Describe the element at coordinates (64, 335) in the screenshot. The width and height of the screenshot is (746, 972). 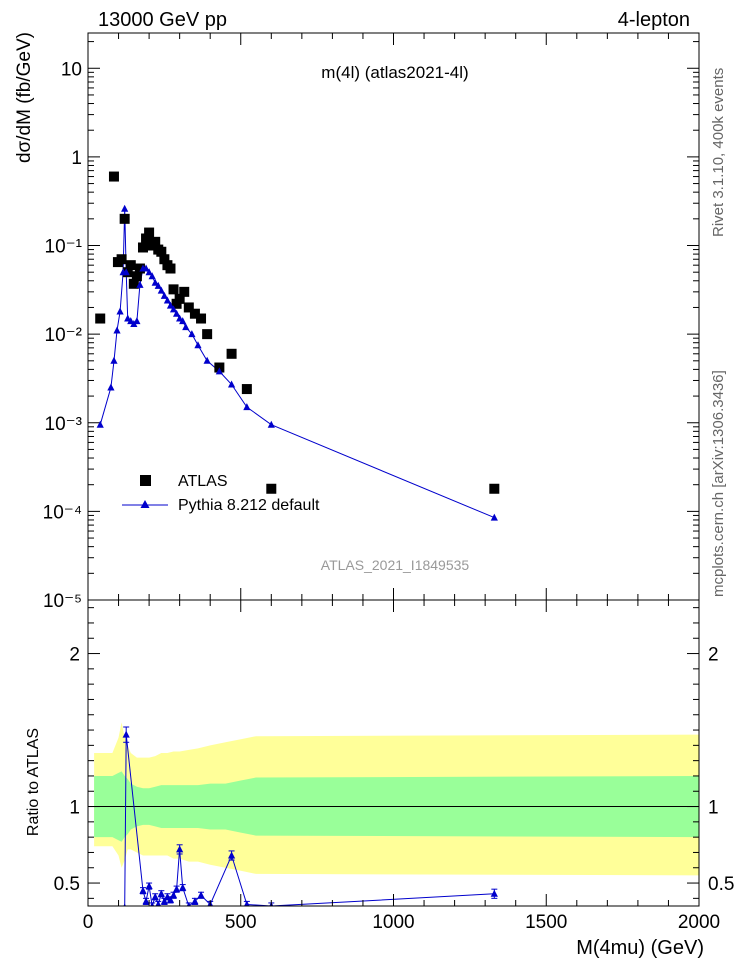
I see `y-tick-label: 10⁻²` at that location.